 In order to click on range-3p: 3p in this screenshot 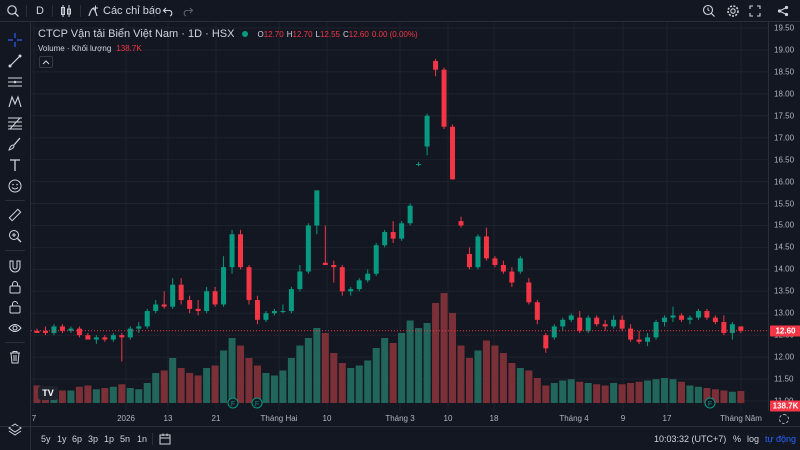, I will do `click(93, 439)`.